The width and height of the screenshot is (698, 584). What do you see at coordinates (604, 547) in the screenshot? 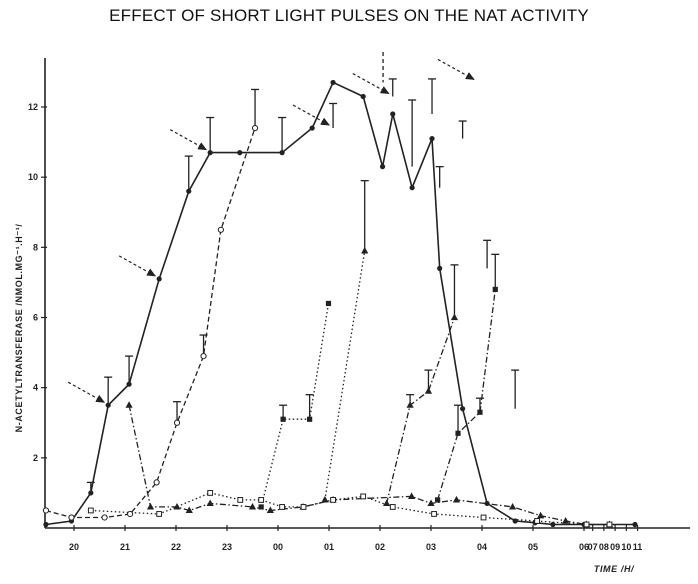
I see `x-tick-label: 08` at bounding box center [604, 547].